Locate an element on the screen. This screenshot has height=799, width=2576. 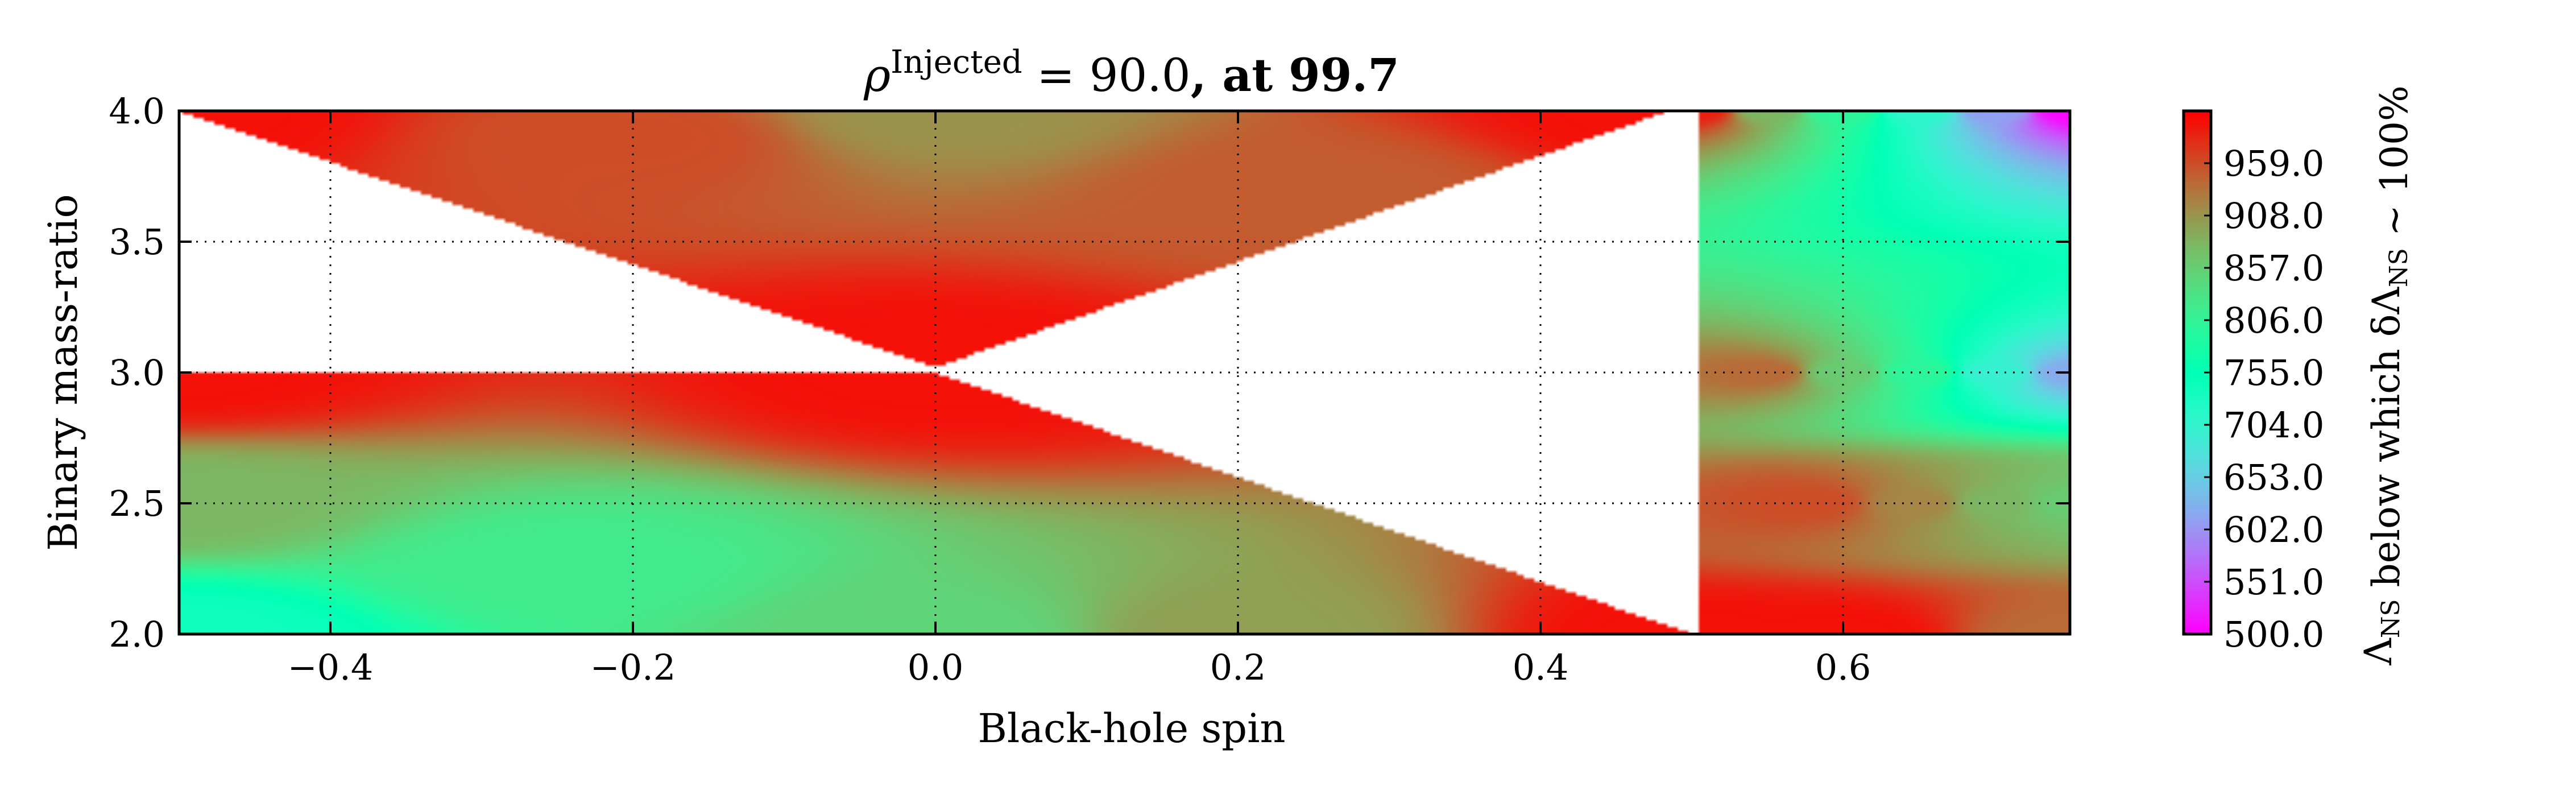
colorbar-tick-label: 755.0 is located at coordinates (2274, 373).